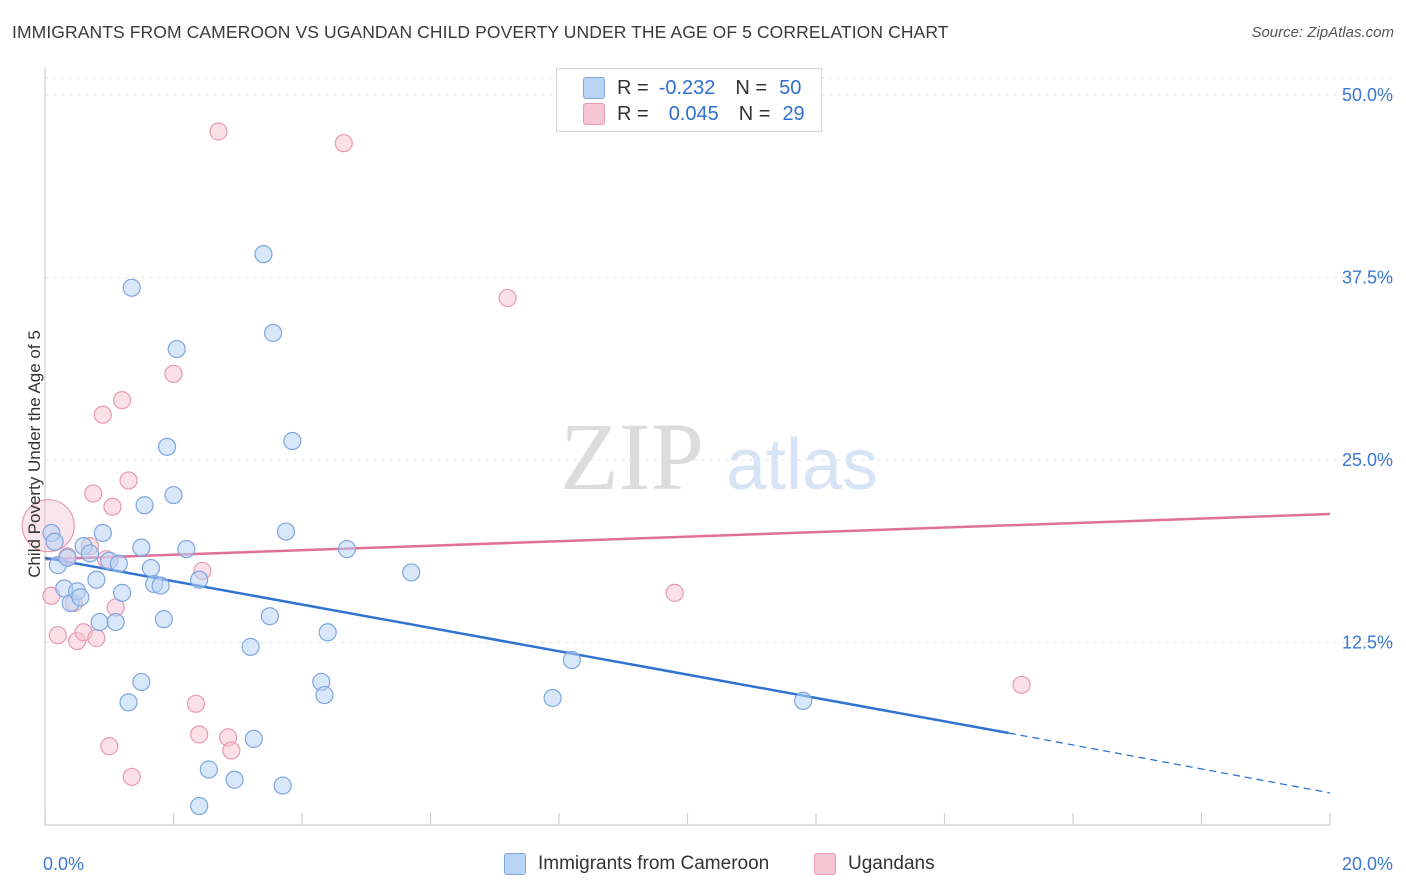 The width and height of the screenshot is (1406, 892). I want to click on bottom-legend-label-ugandans: Ugandans, so click(891, 863).